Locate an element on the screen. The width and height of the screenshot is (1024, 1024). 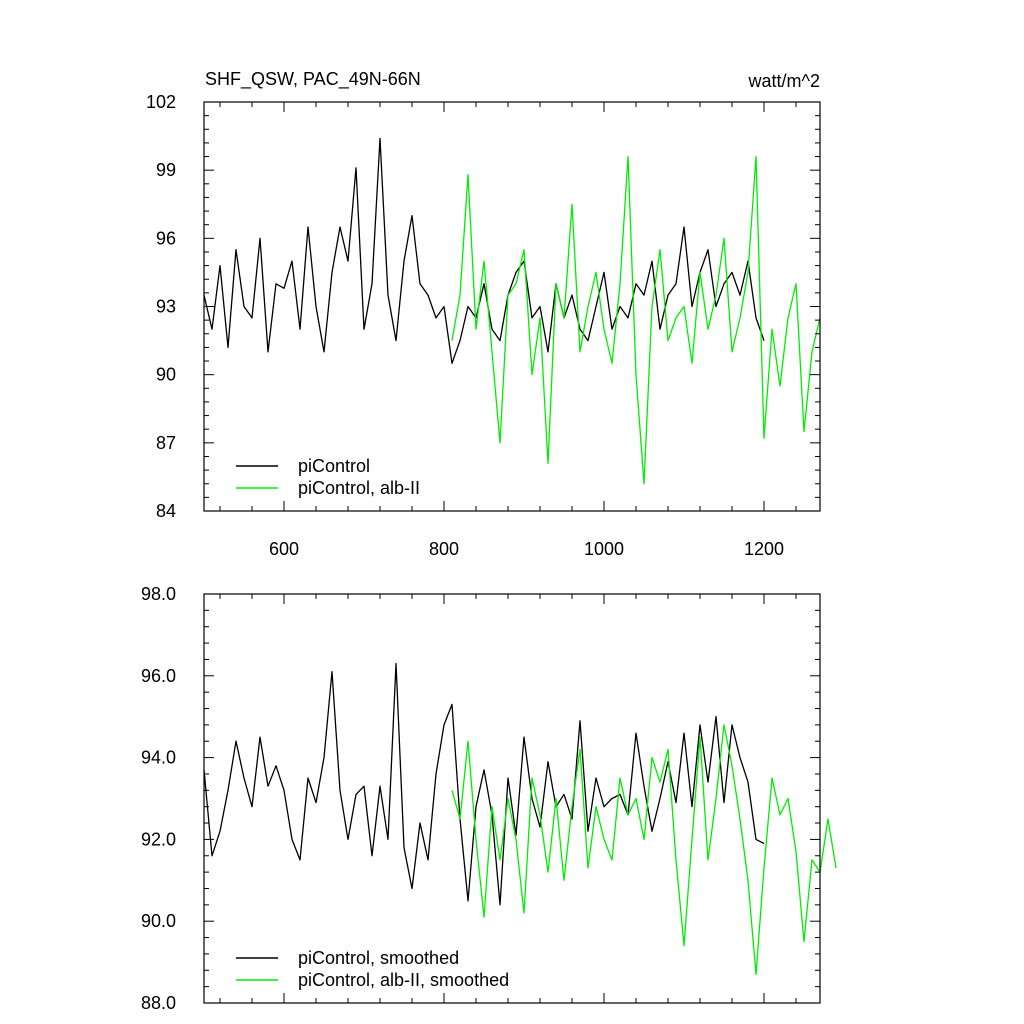
y-tick-label: 98.0 is located at coordinates (158, 594).